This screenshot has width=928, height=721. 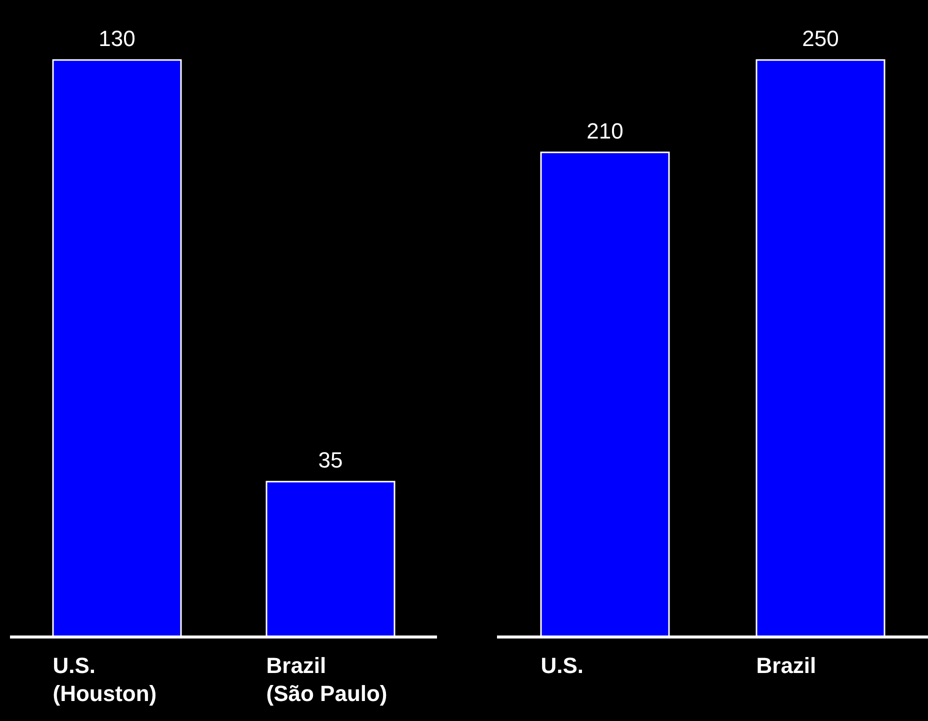 I want to click on x-tick-label: U.S., so click(x=562, y=665).